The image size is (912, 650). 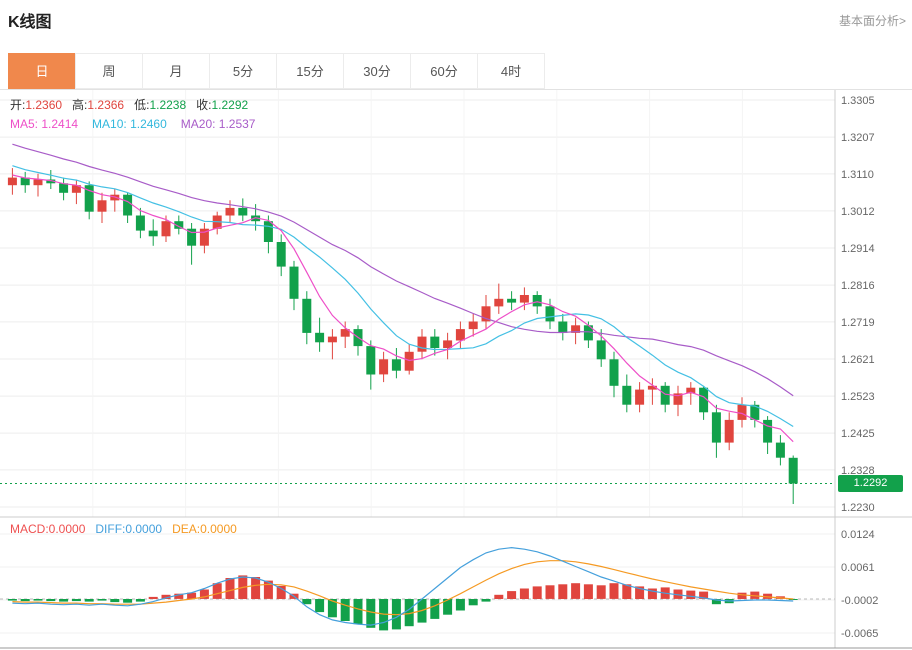 I want to click on diff-value: DIFF:0.0000, so click(x=129, y=529).